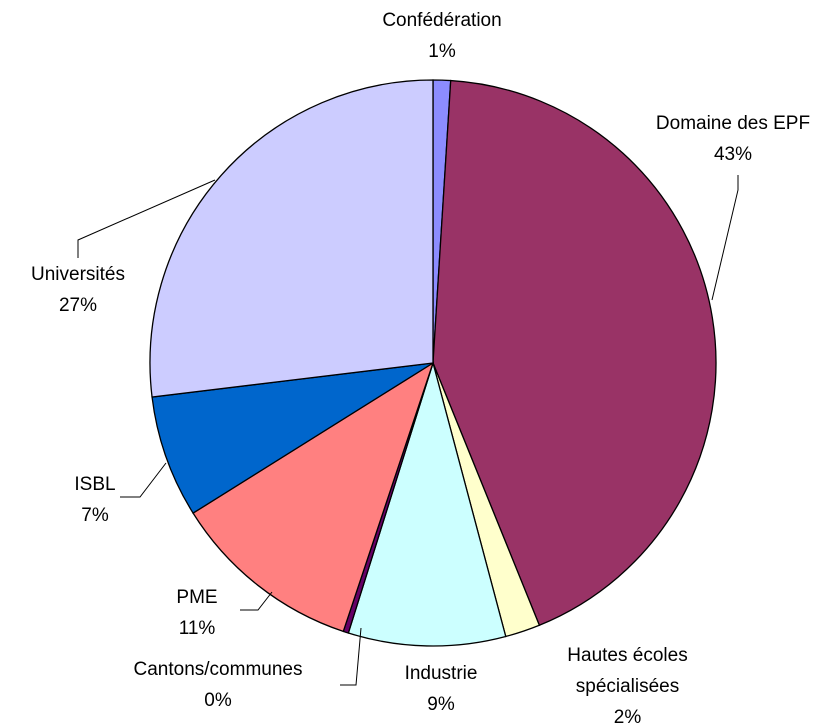 The image size is (840, 726). What do you see at coordinates (218, 685) in the screenshot?
I see `slice-label: Cantons/communes 0%` at bounding box center [218, 685].